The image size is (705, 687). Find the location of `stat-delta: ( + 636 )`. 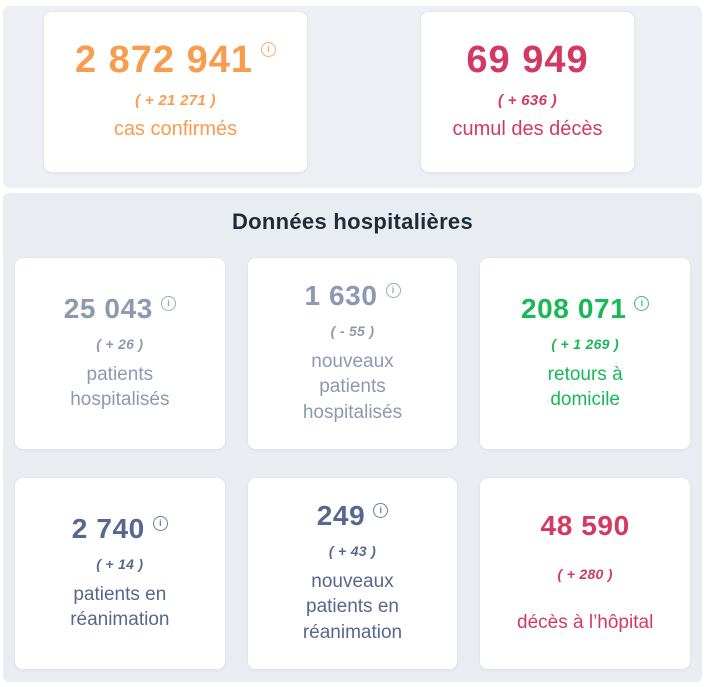

stat-delta: ( + 636 ) is located at coordinates (527, 101).